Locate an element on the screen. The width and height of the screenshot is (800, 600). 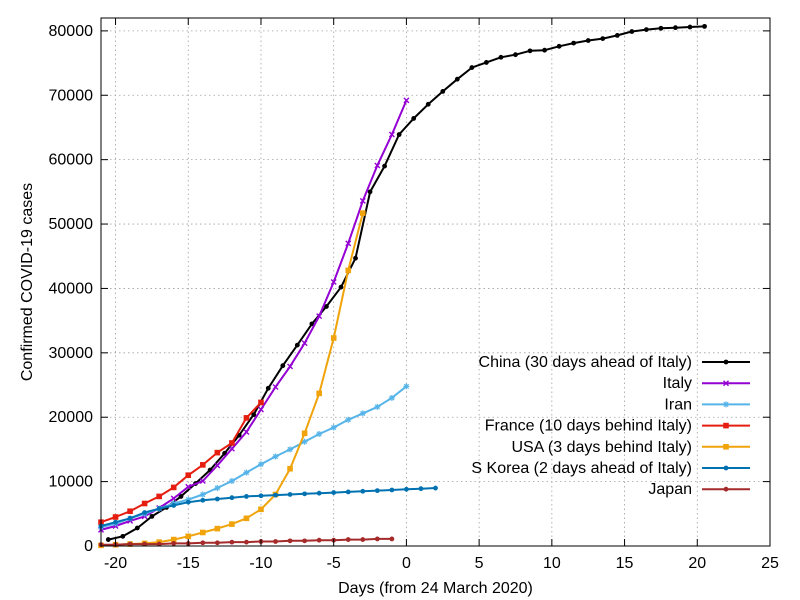
legend-marker-italy-stroke is located at coordinates (726, 383).